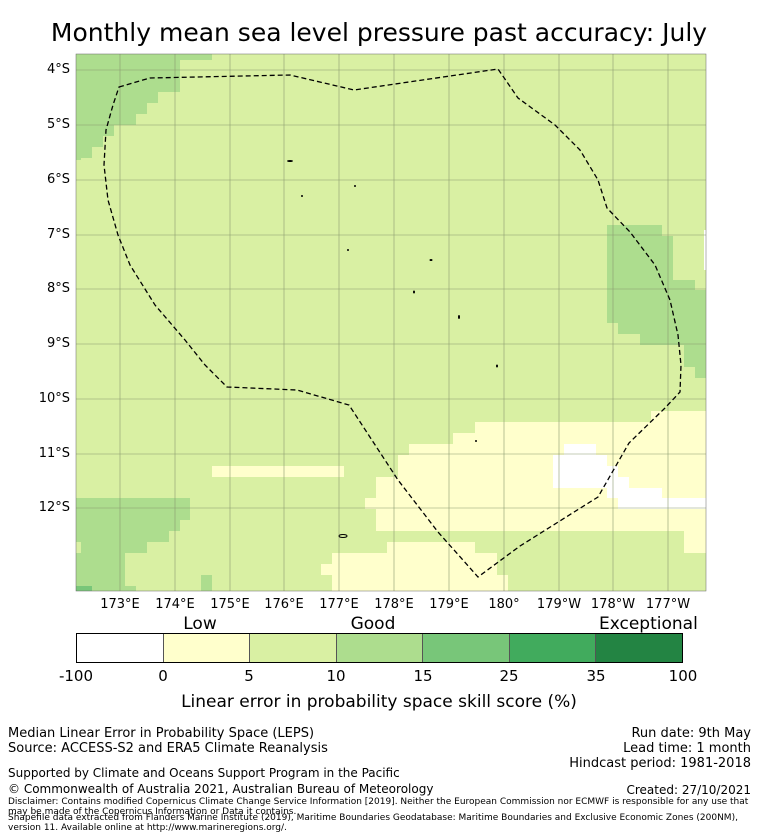 The height and width of the screenshot is (839, 758). What do you see at coordinates (691, 733) in the screenshot?
I see `run-date-text: Run date: 9th May` at bounding box center [691, 733].